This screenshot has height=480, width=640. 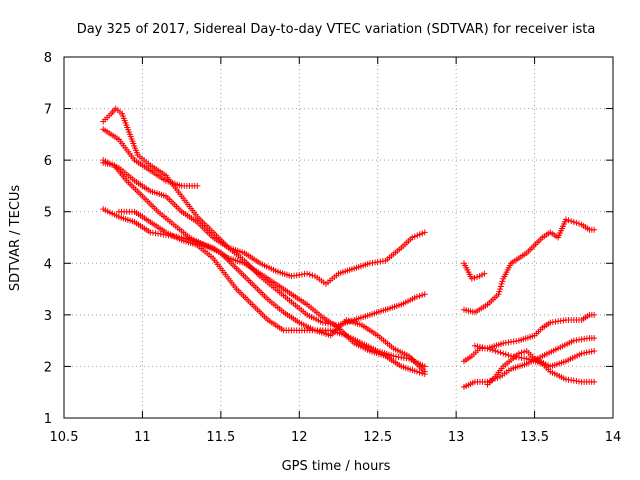 What do you see at coordinates (48, 264) in the screenshot?
I see `y-tick-label: 4` at bounding box center [48, 264].